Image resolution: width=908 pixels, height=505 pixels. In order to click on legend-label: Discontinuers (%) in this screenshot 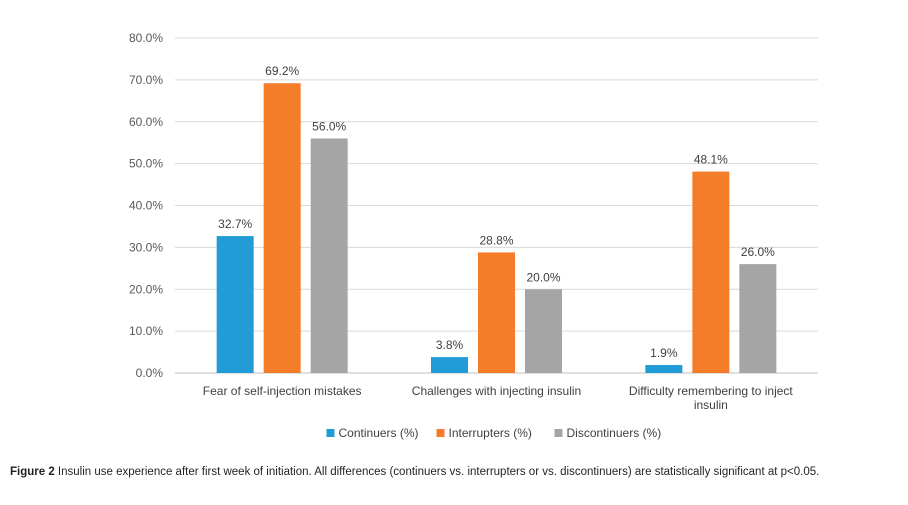, I will do `click(614, 433)`.